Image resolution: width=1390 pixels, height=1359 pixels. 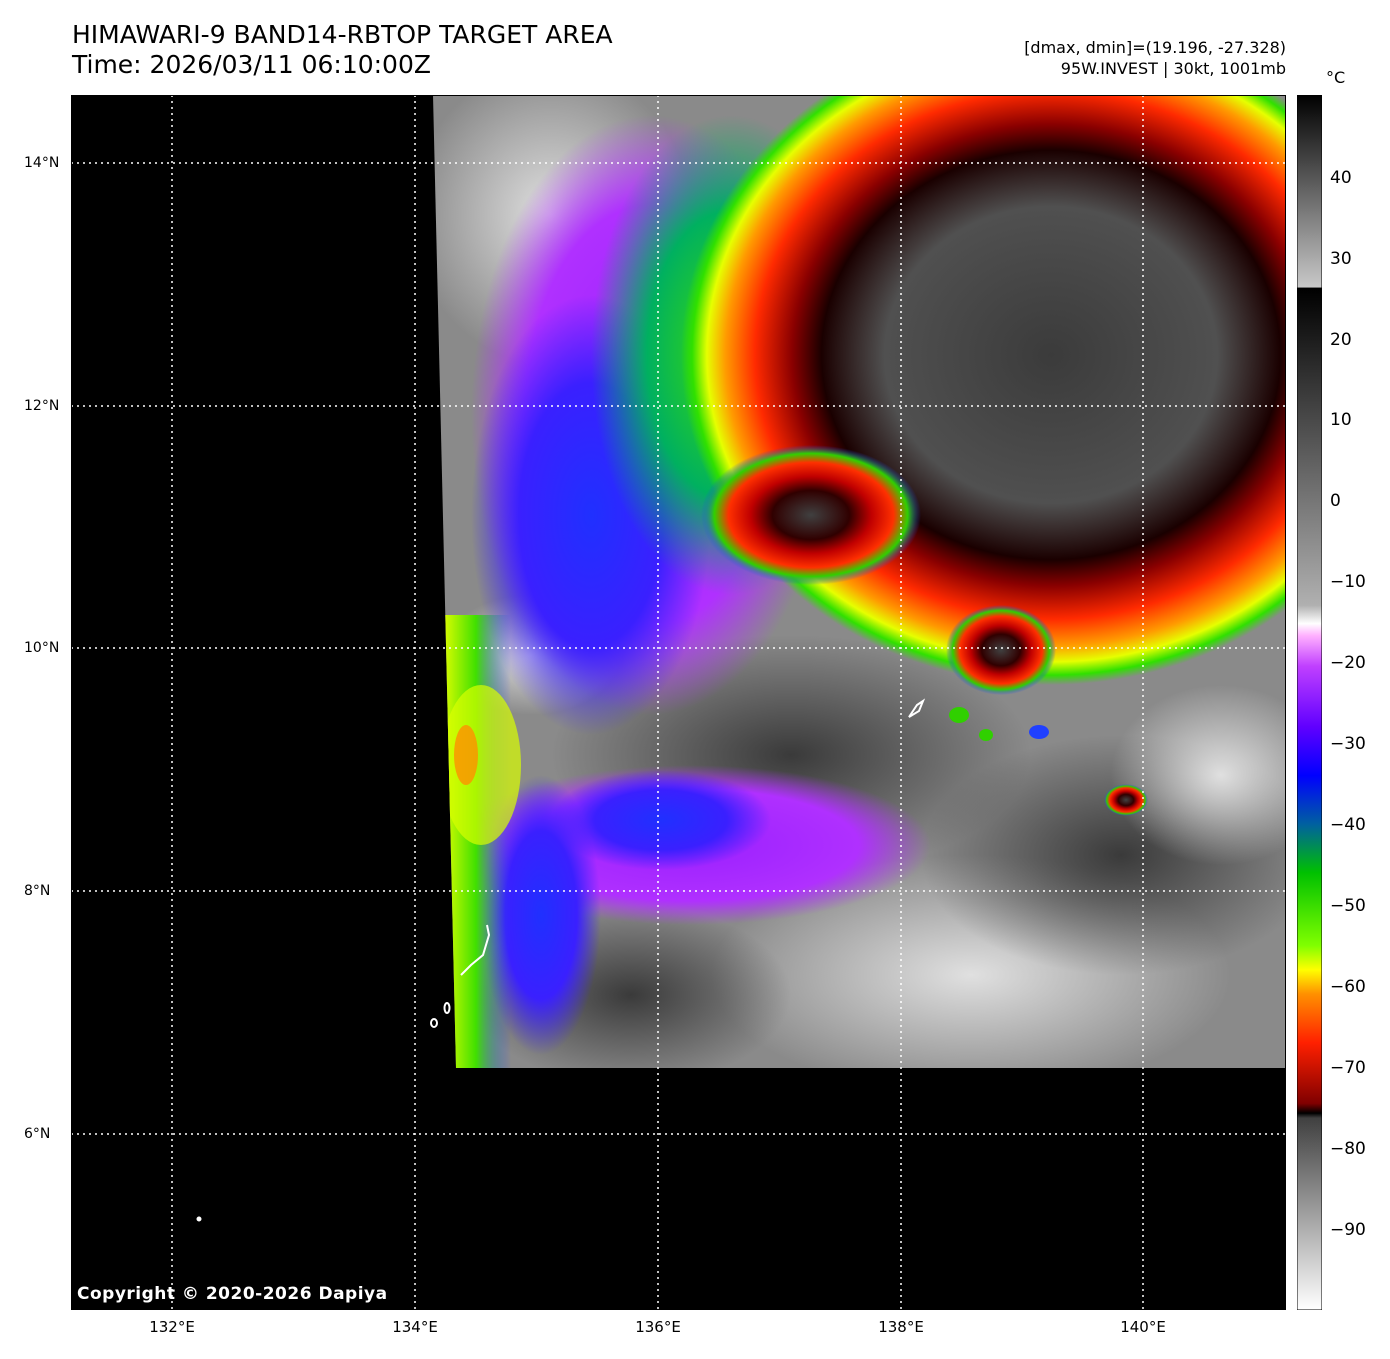 What do you see at coordinates (1348, 906) in the screenshot?
I see `colorbar-tick-label: −50` at bounding box center [1348, 906].